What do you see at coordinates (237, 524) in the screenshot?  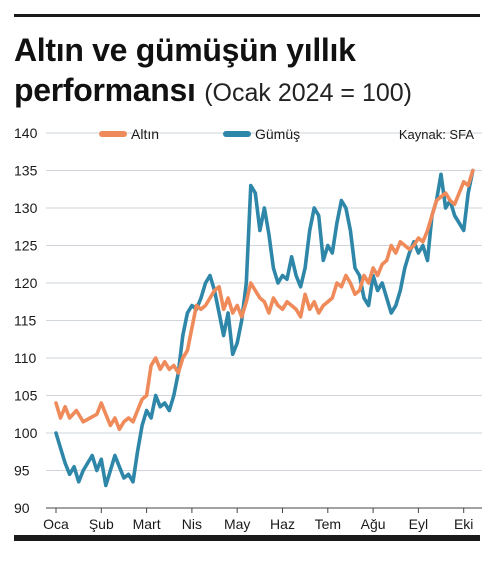 I see `x-tick-label: May` at bounding box center [237, 524].